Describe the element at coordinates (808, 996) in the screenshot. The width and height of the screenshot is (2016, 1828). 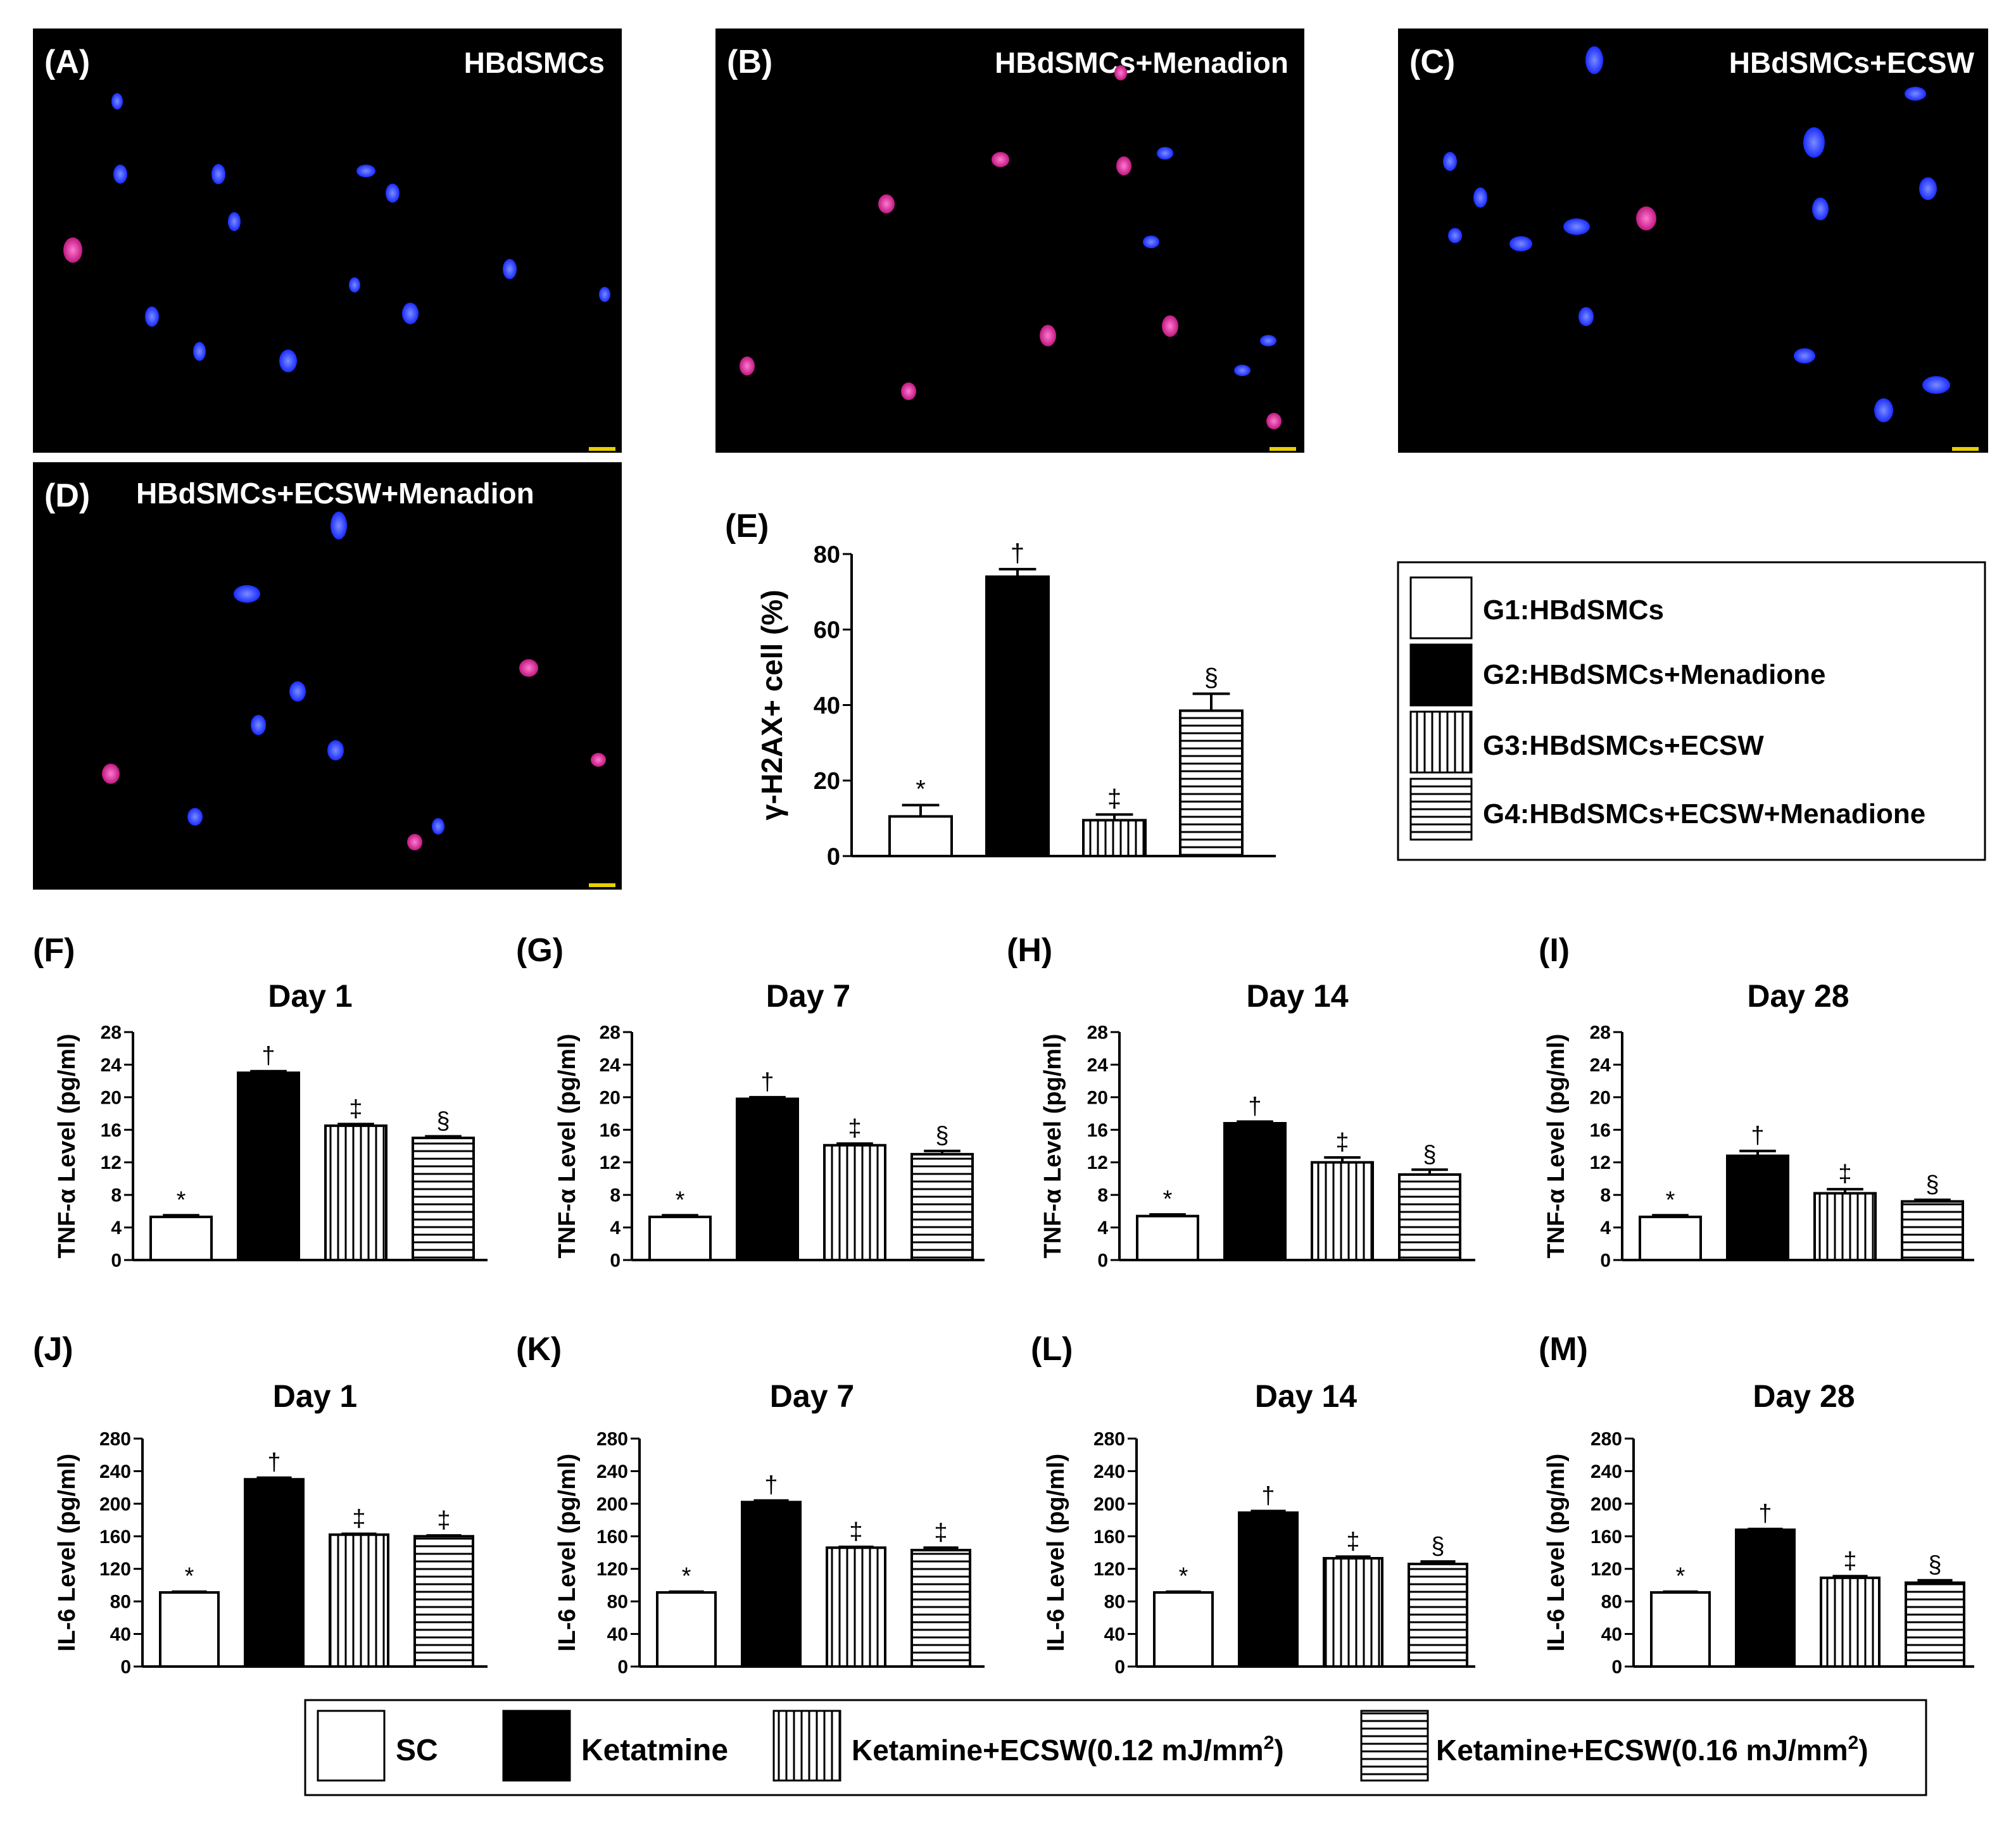
I see `chart-title: Day 7` at that location.